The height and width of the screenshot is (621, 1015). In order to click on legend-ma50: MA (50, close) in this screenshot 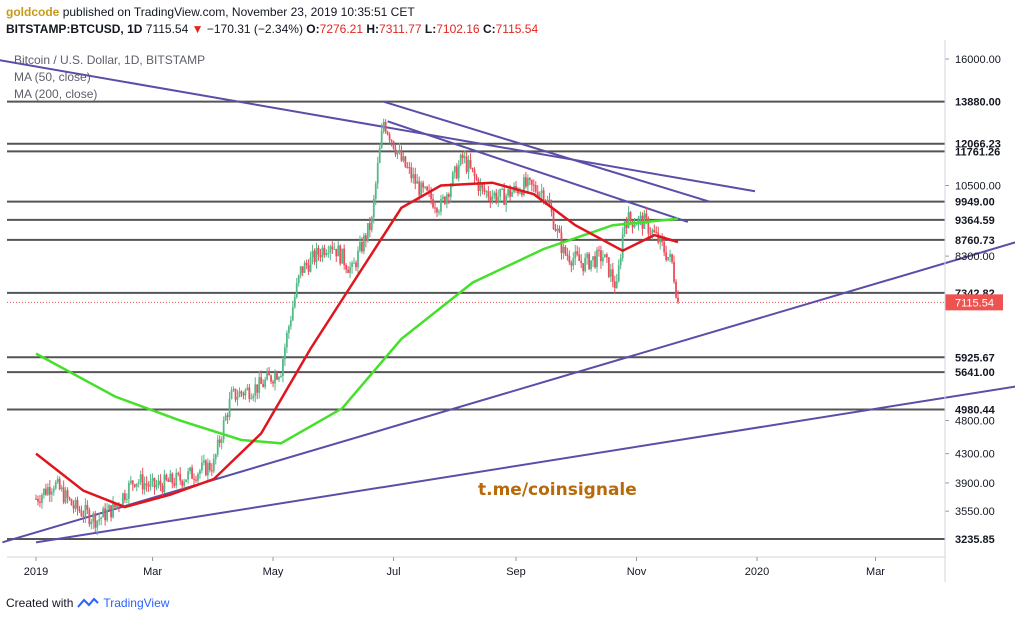, I will do `click(52, 77)`.